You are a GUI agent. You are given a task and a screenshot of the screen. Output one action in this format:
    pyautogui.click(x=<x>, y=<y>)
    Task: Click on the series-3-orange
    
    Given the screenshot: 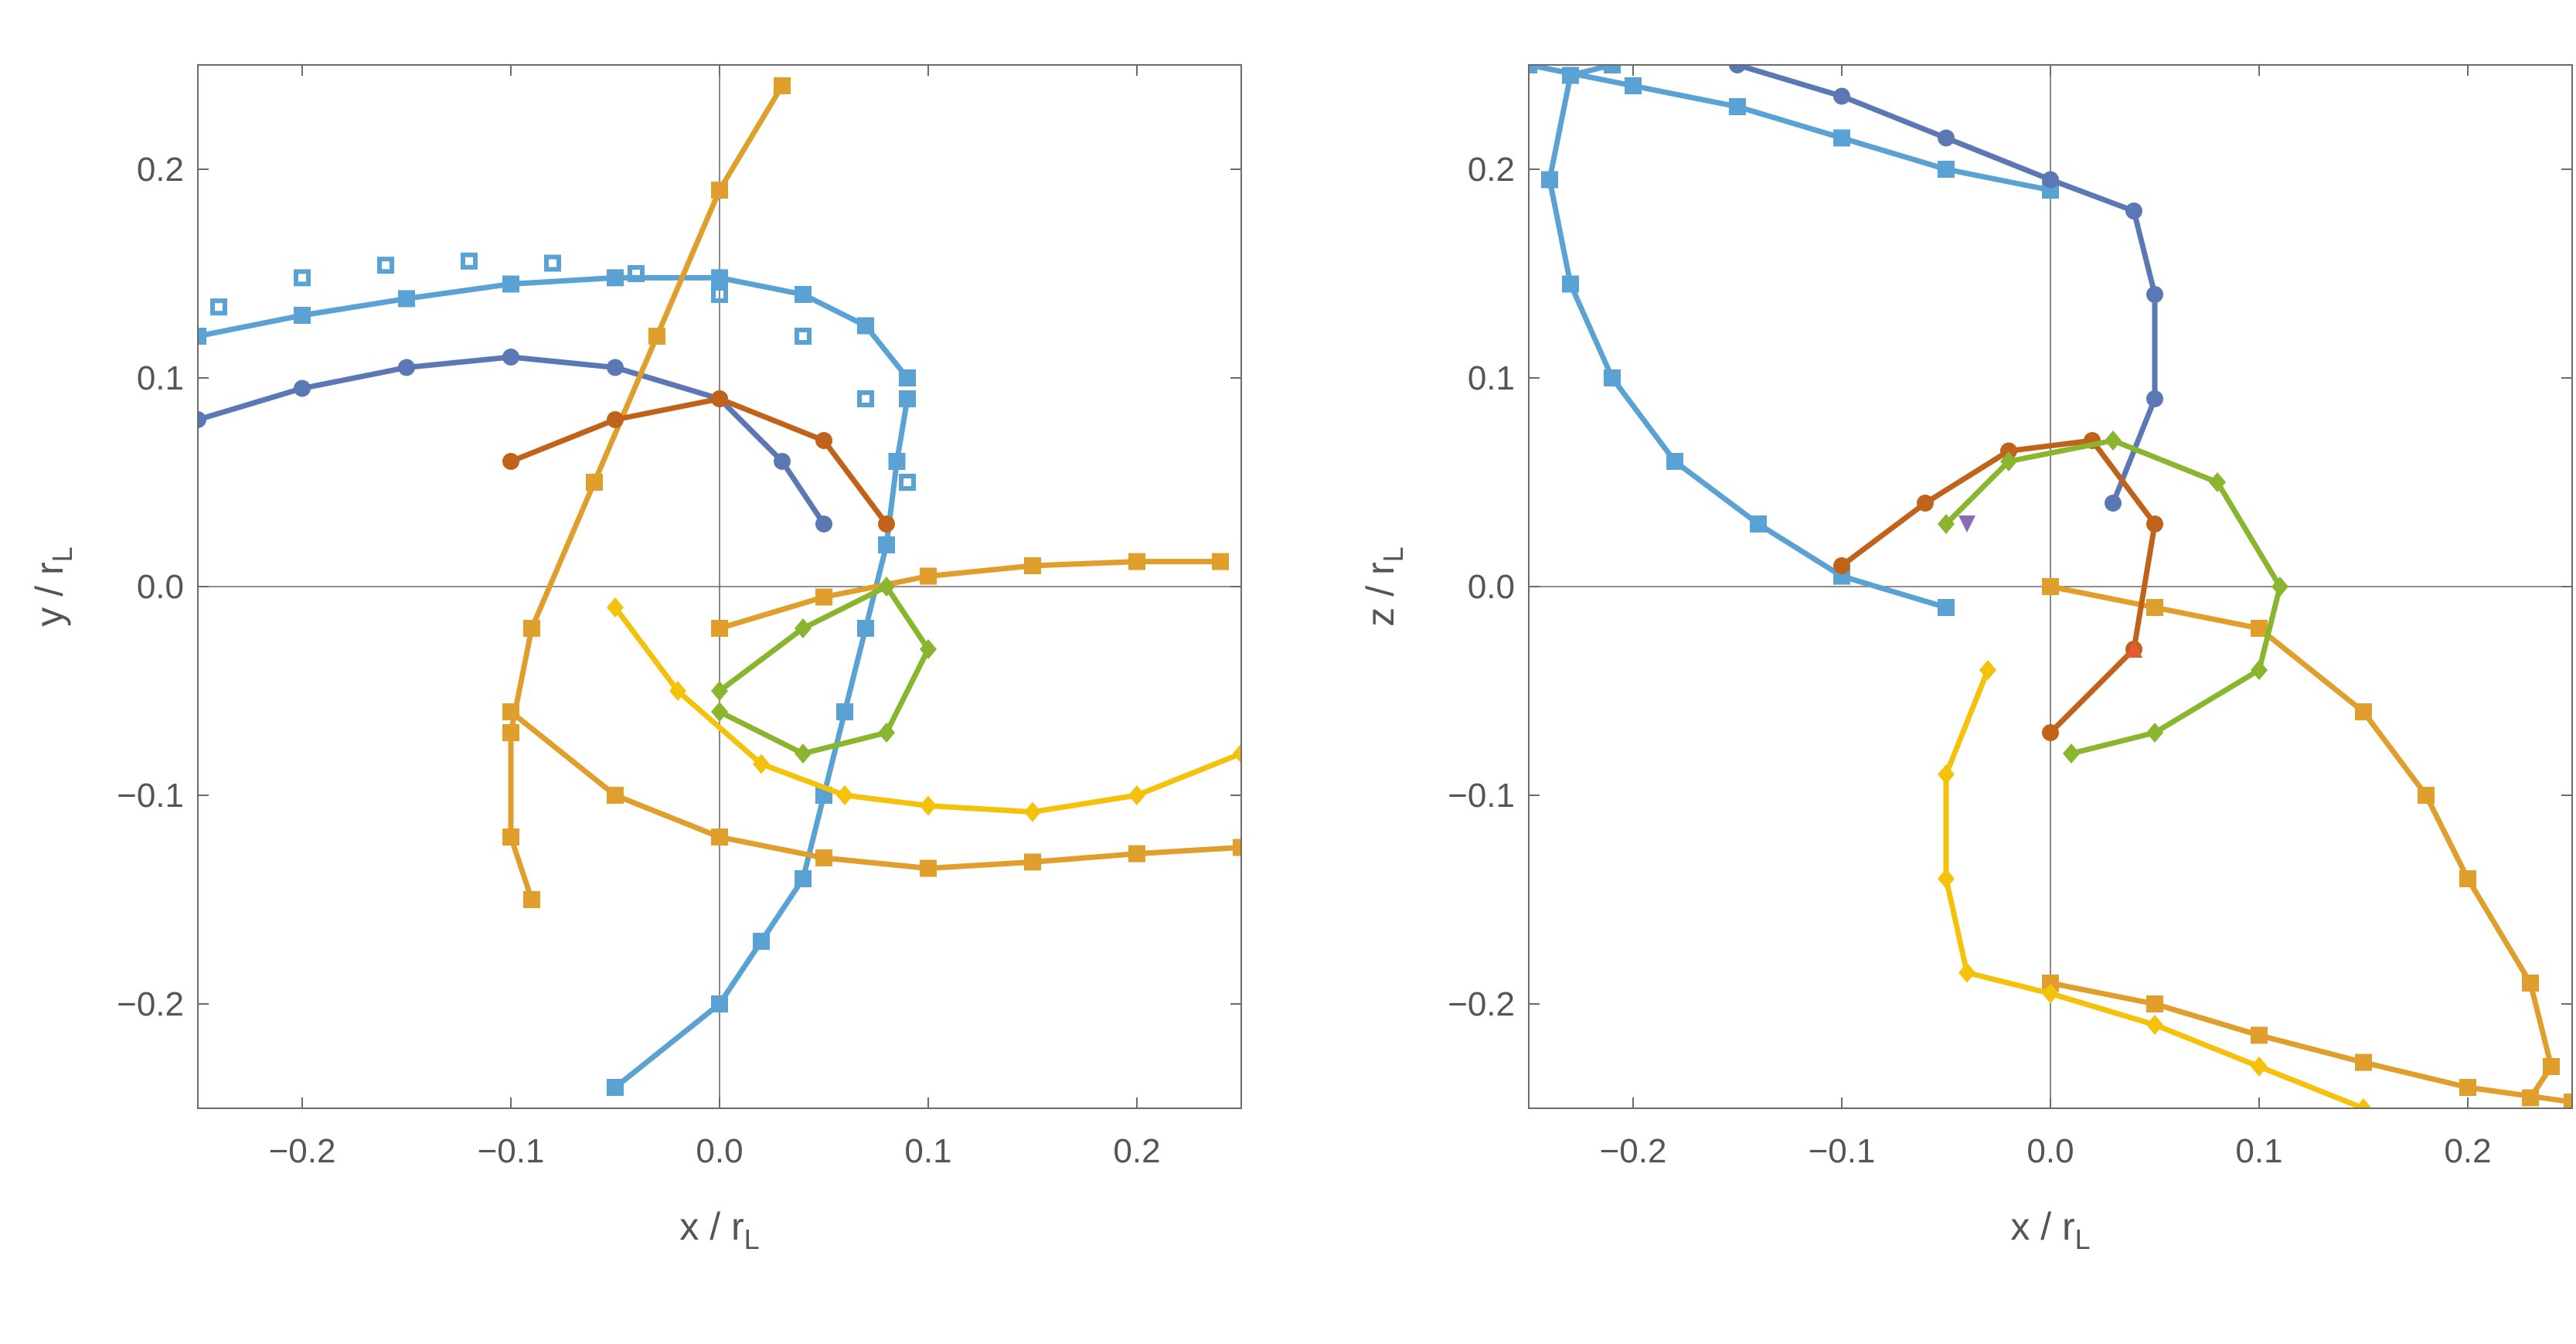 What is the action you would take?
    pyautogui.click(x=2301, y=842)
    